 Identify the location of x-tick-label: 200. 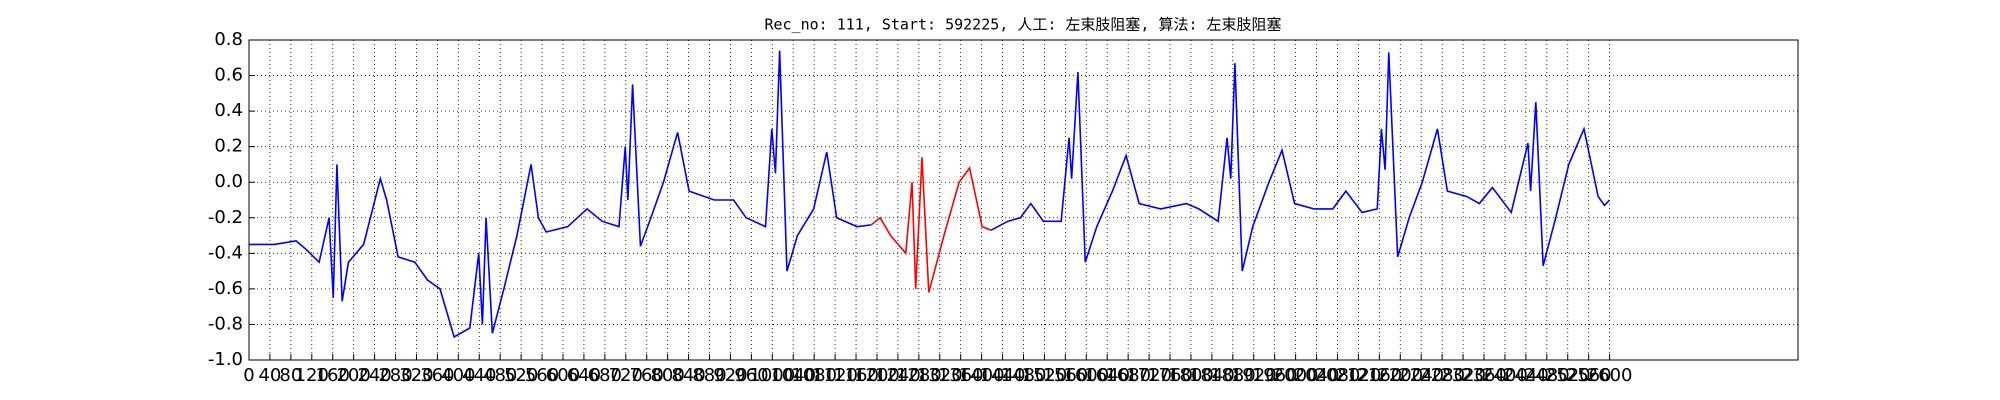
(353, 375).